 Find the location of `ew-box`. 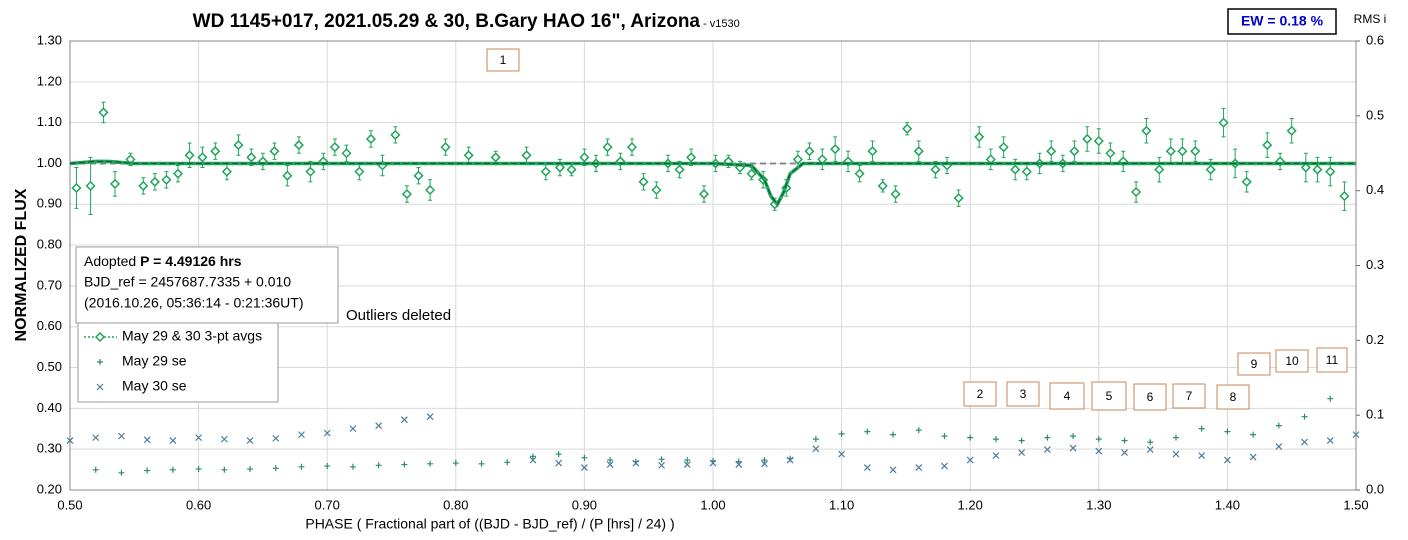

ew-box is located at coordinates (1282, 21).